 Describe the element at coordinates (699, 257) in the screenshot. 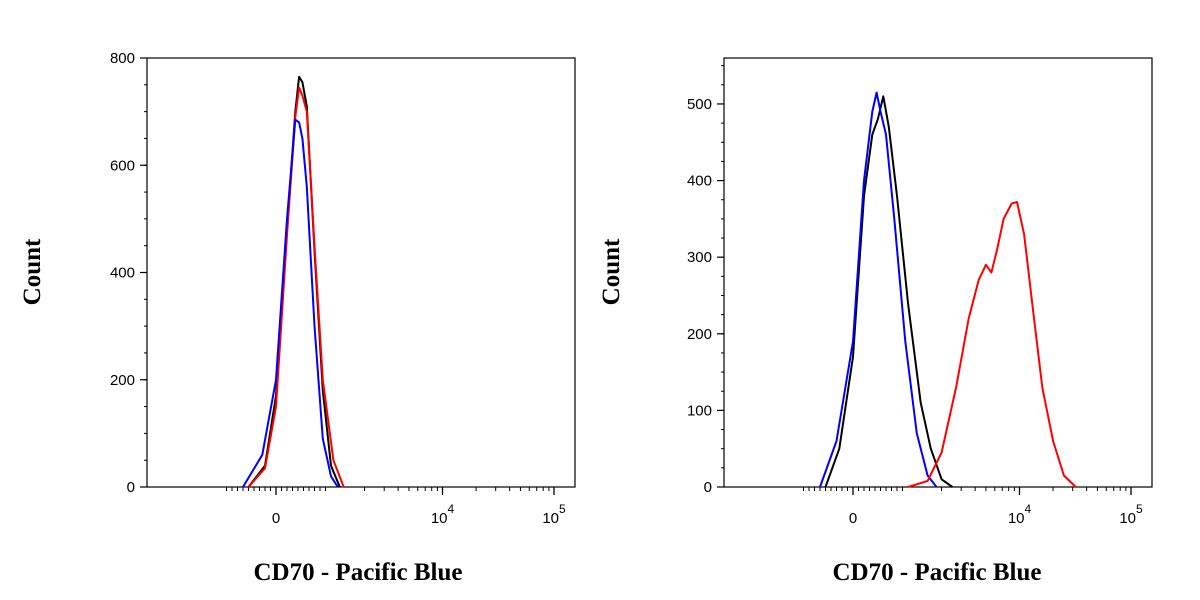

I see `y-tick-label: 300` at that location.